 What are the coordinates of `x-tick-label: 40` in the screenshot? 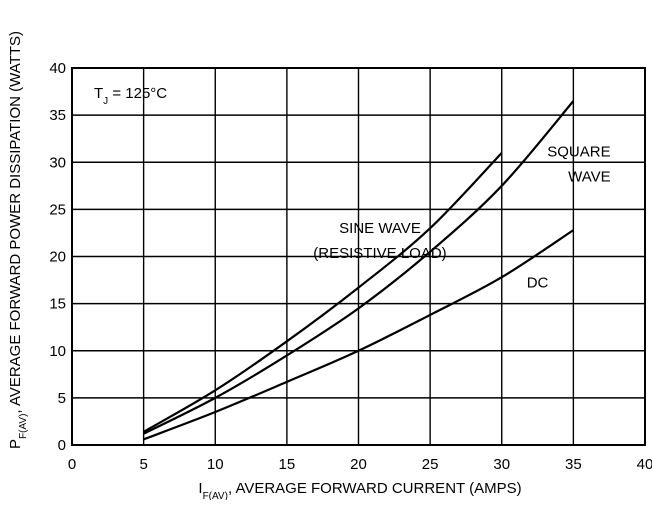 It's located at (644, 464).